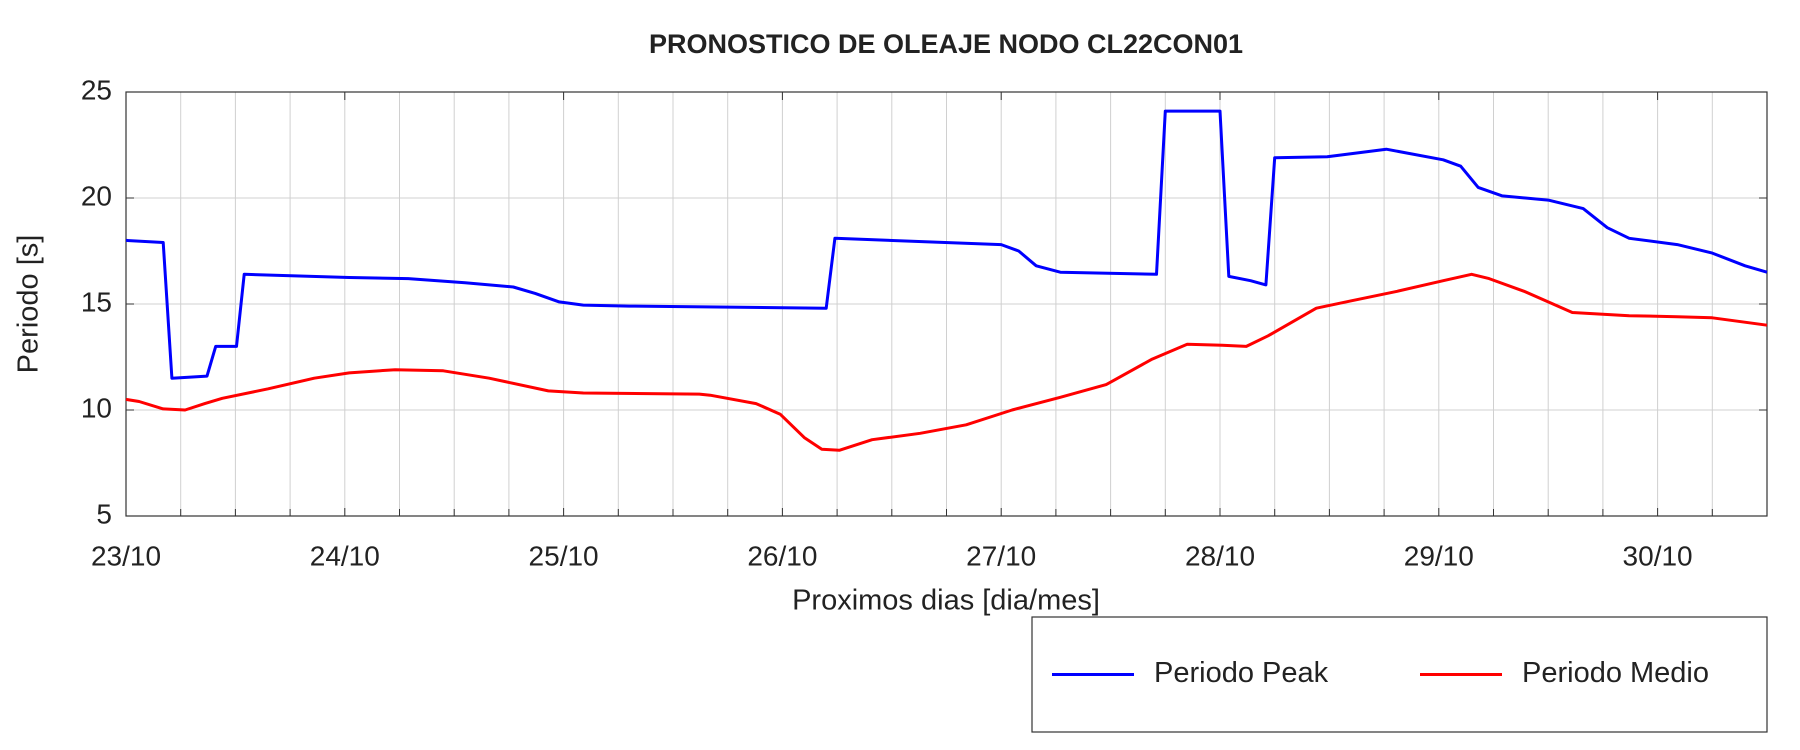 The width and height of the screenshot is (1800, 750). I want to click on x-tick-label: 27/10, so click(1001, 555).